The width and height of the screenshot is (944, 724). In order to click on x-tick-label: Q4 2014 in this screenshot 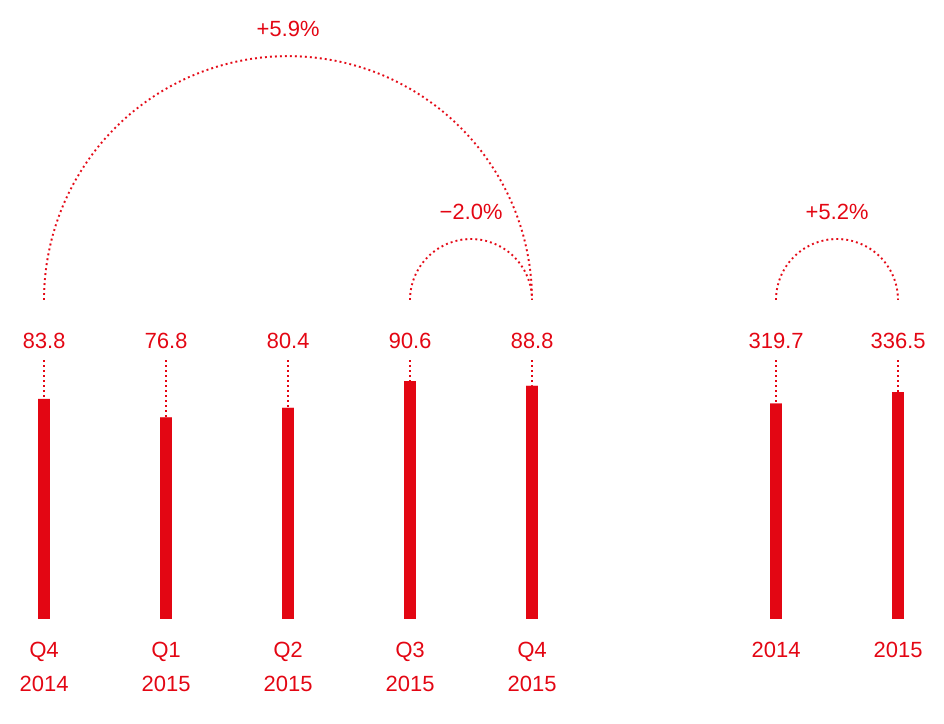, I will do `click(44, 666)`.